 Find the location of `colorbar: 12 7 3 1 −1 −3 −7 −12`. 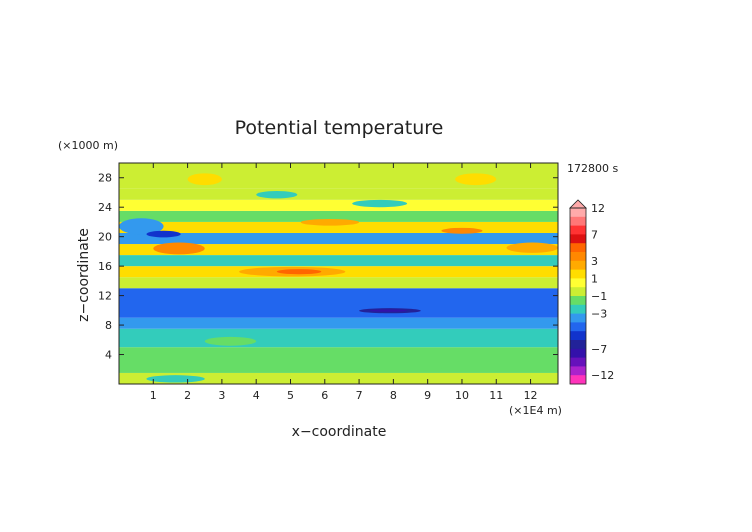

colorbar: 12 7 3 1 −1 −3 −7 −12 is located at coordinates (591, 292).